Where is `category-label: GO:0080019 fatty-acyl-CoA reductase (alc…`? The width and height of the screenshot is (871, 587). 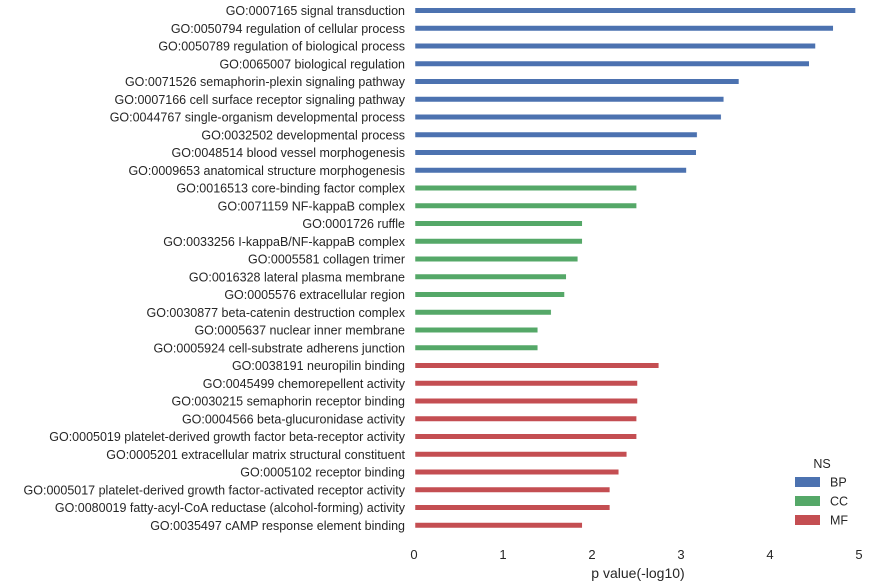 category-label: GO:0080019 fatty-acyl-CoA reductase (alc… is located at coordinates (230, 508).